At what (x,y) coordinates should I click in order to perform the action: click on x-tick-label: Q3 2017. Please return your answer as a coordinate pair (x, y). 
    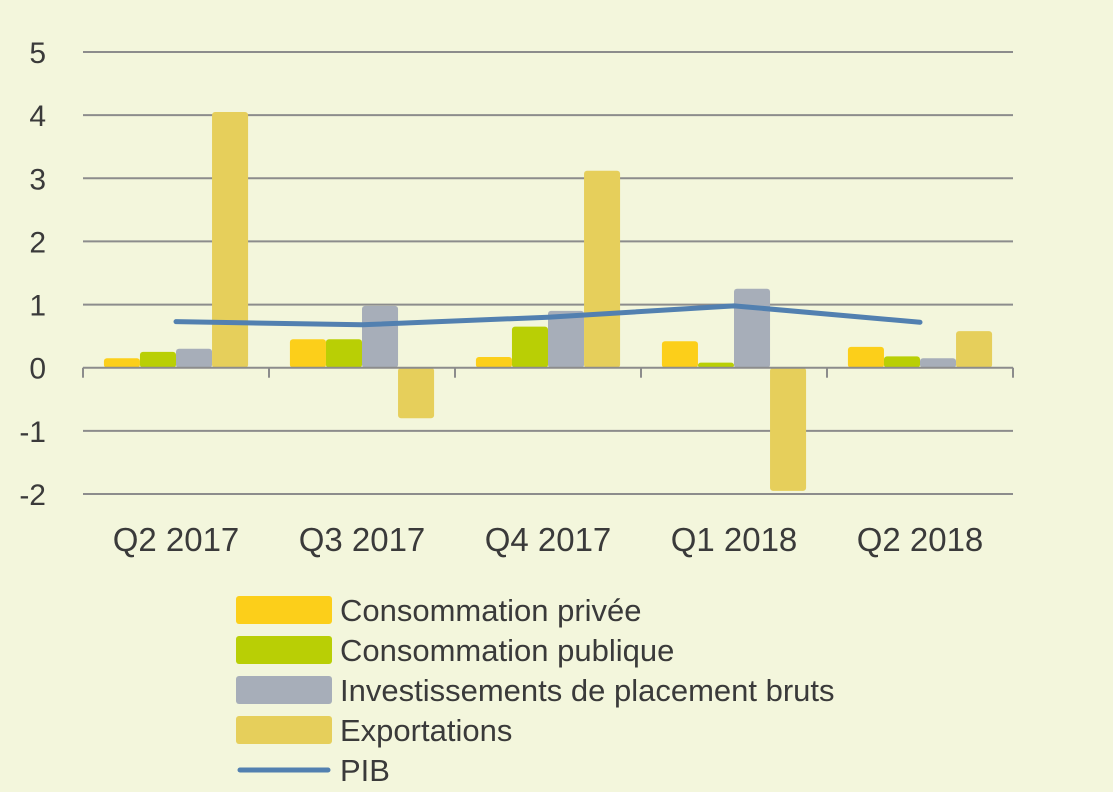
    Looking at the image, I should click on (362, 539).